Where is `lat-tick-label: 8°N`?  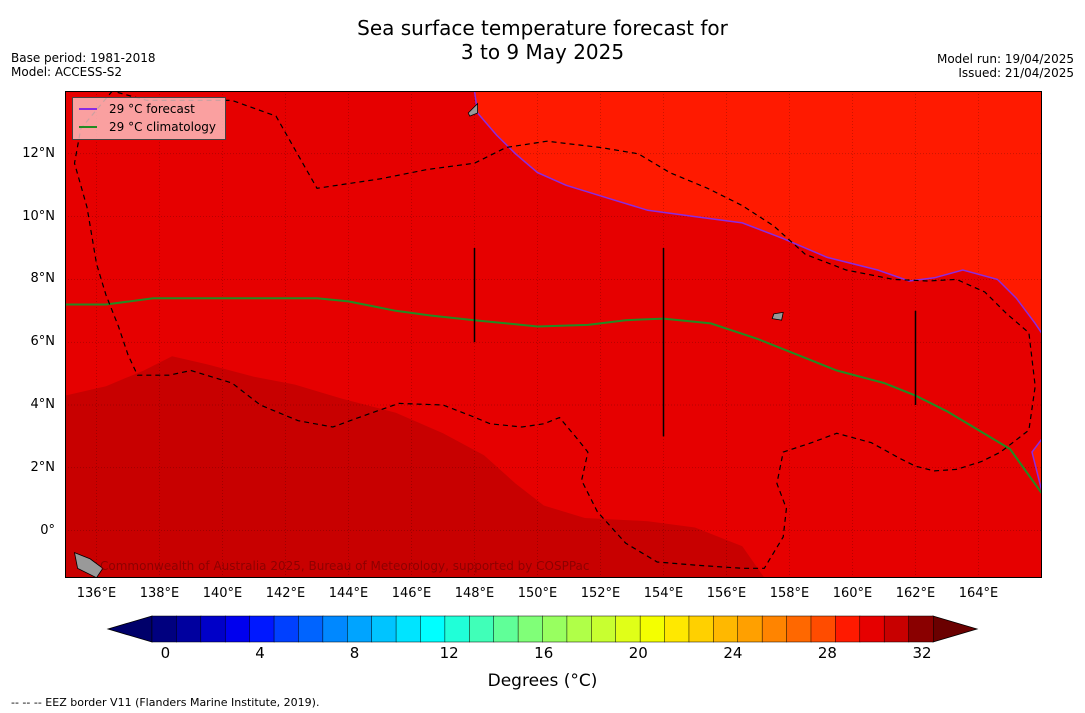 lat-tick-label: 8°N is located at coordinates (43, 279).